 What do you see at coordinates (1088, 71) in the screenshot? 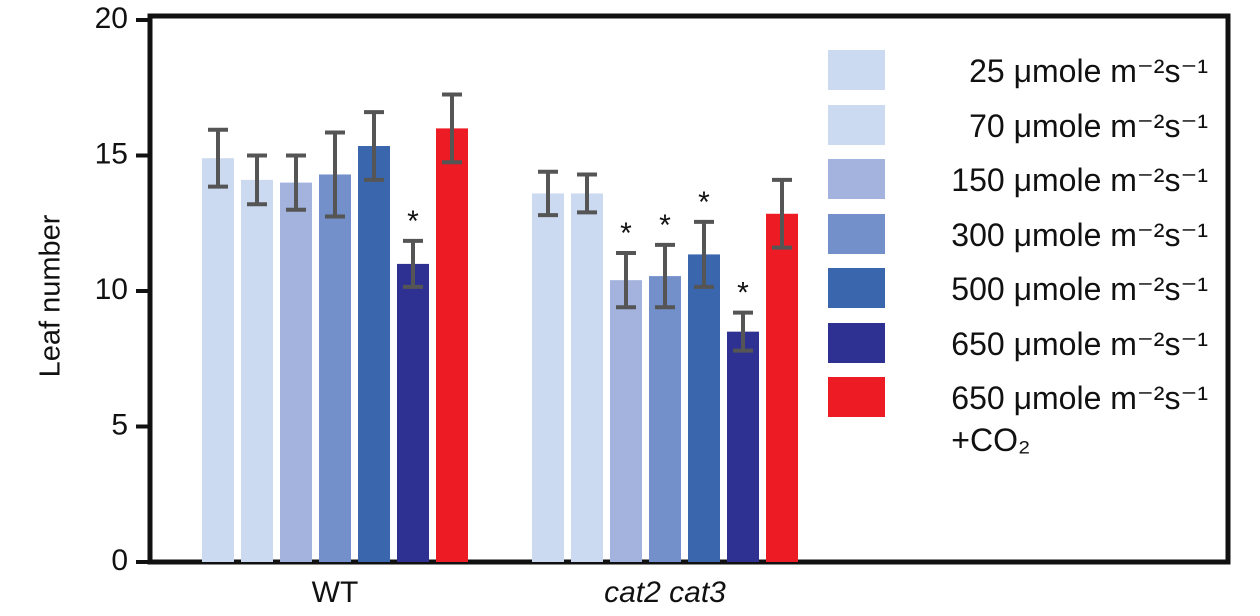
I see `legend-label: 25 μmole m⁻²s⁻¹` at bounding box center [1088, 71].